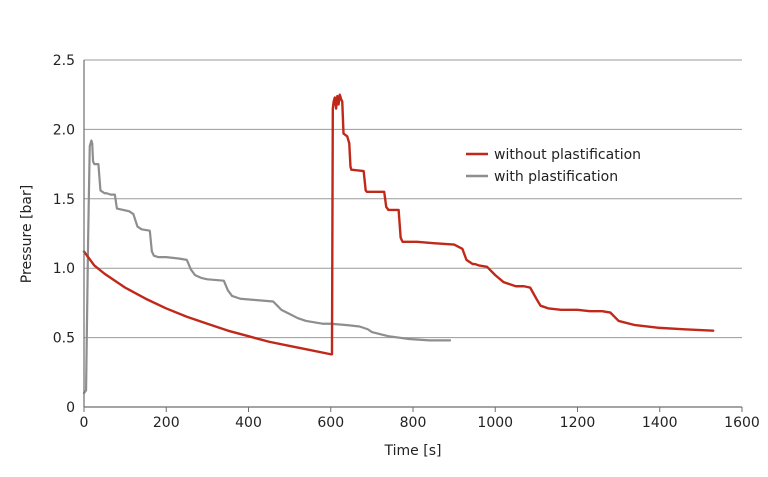 The width and height of the screenshot is (768, 477). What do you see at coordinates (742, 423) in the screenshot?
I see `x-tick-label: 1600` at bounding box center [742, 423].